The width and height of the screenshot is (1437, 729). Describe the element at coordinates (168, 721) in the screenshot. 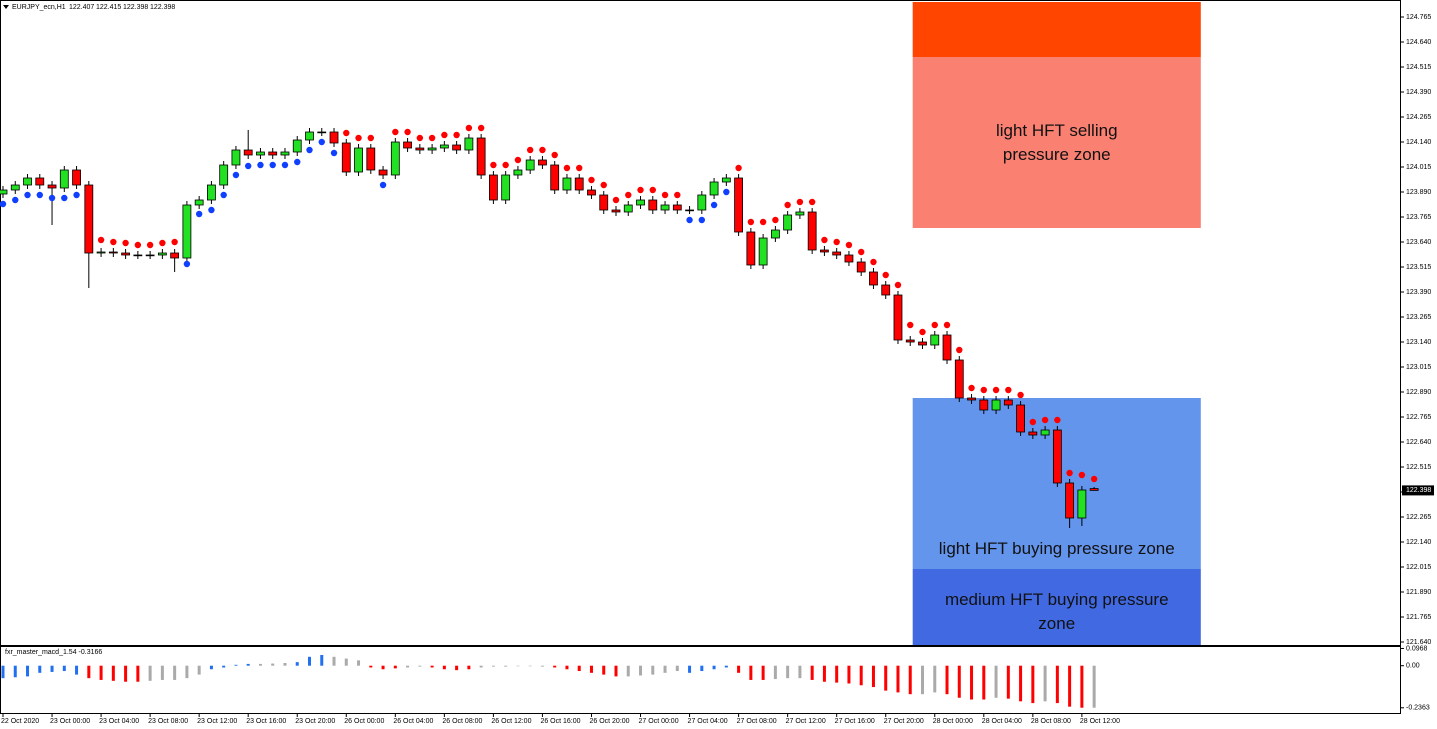

I see `x-tick-label: 23 Oct 08:00` at that location.